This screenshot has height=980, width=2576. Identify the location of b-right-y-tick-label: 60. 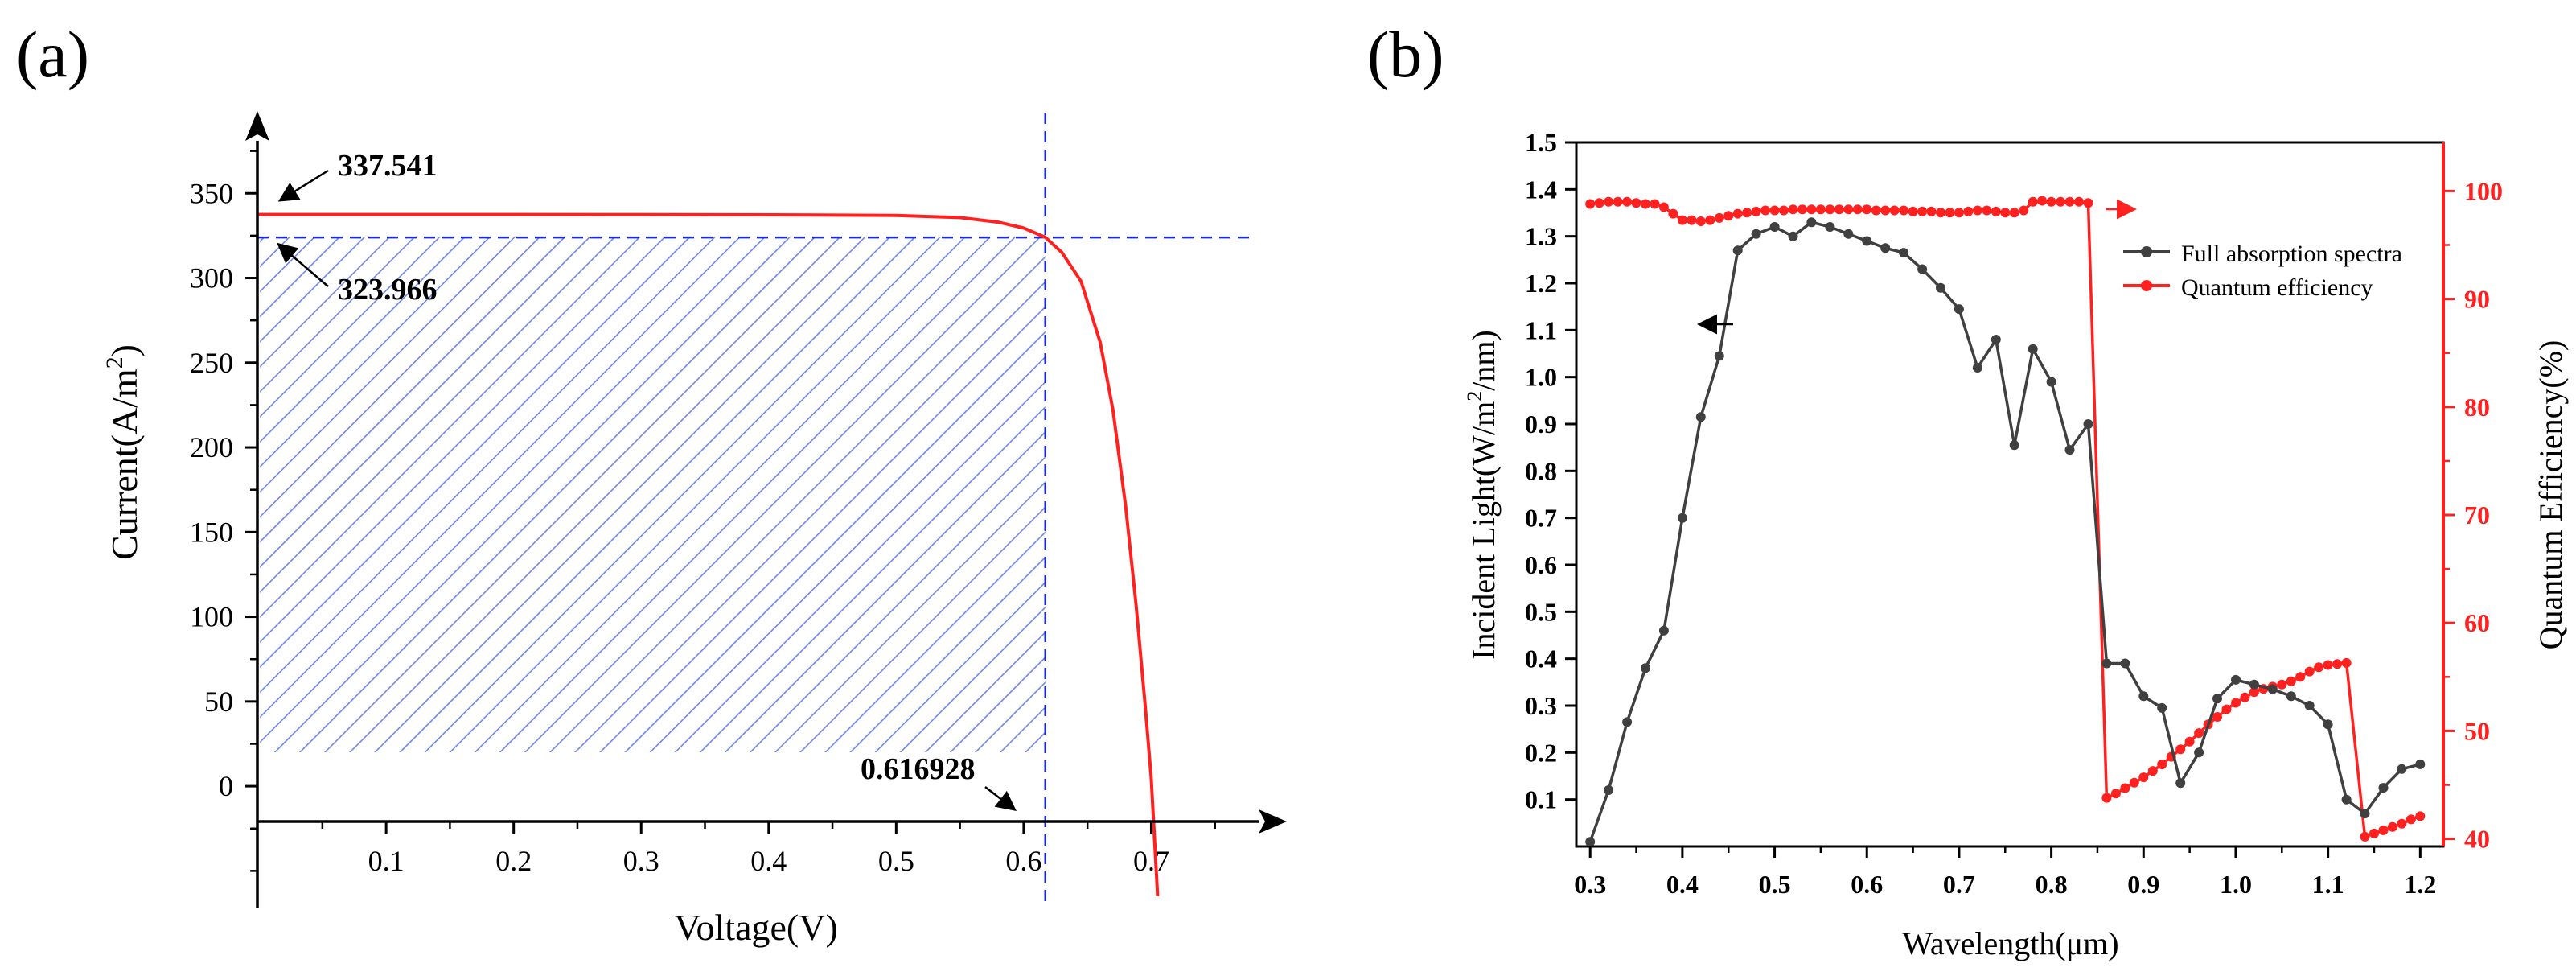
(2477, 622).